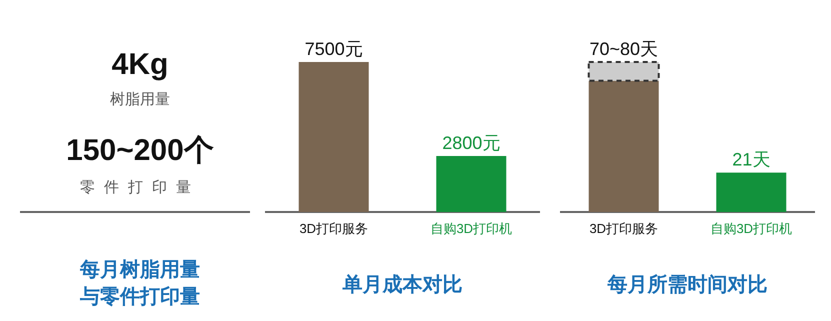 The width and height of the screenshot is (831, 321). What do you see at coordinates (140, 187) in the screenshot?
I see `text: 零件打印量` at bounding box center [140, 187].